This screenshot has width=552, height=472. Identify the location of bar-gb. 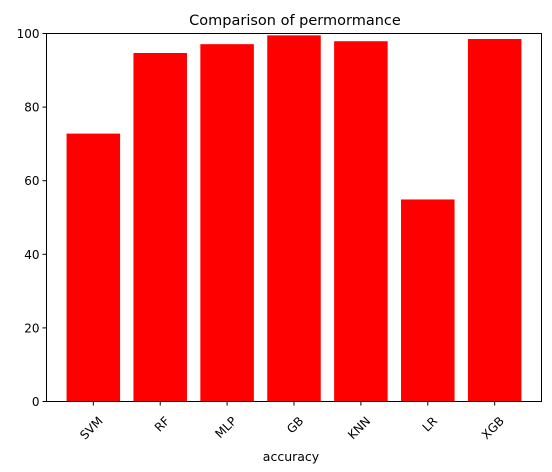
(294, 218).